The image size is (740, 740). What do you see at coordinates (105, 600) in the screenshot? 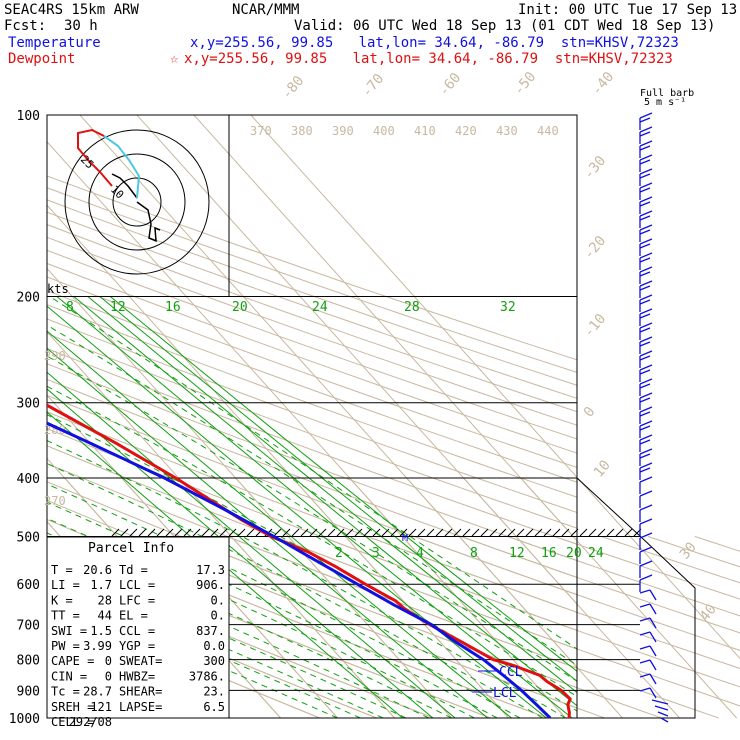
I see `parcel-field-value: 28` at bounding box center [105, 600].